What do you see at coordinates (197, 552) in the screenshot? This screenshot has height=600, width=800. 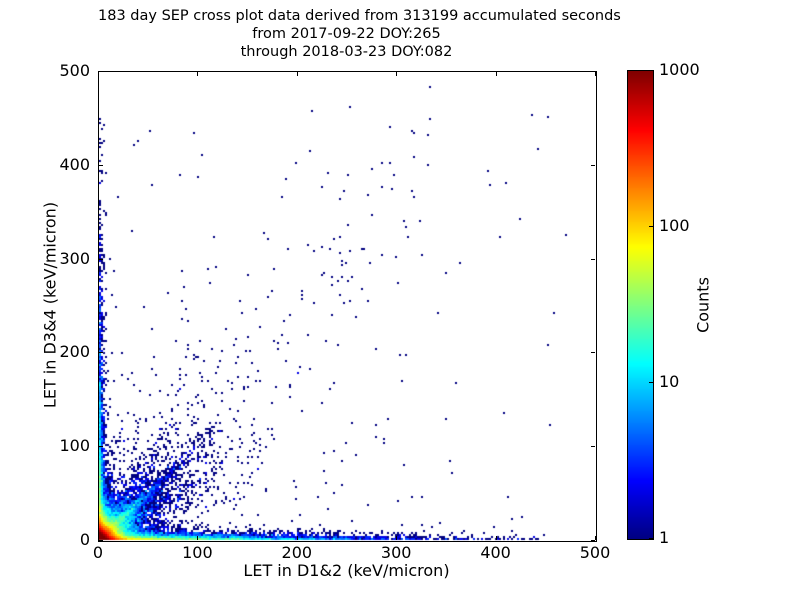 I see `x-tick-label: 100` at bounding box center [197, 552].